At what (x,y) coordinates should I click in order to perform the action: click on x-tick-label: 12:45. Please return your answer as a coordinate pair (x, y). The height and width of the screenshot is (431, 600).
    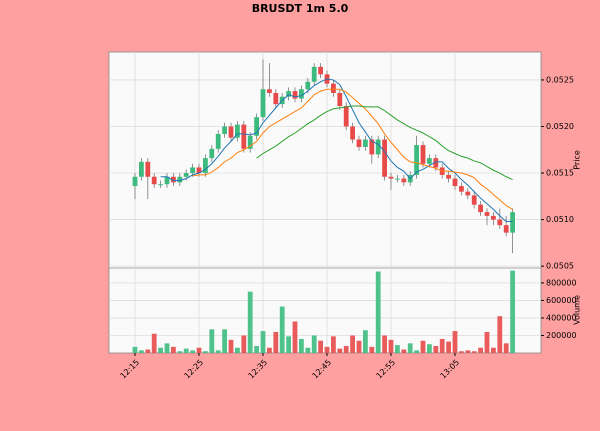
    Looking at the image, I should click on (322, 369).